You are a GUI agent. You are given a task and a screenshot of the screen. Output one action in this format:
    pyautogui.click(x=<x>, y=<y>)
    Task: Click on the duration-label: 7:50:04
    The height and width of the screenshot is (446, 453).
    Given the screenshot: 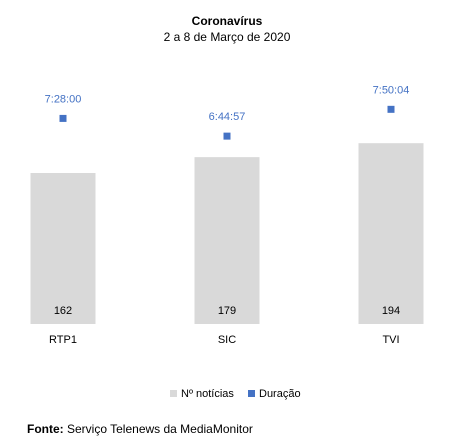 What is the action you would take?
    pyautogui.click(x=391, y=90)
    